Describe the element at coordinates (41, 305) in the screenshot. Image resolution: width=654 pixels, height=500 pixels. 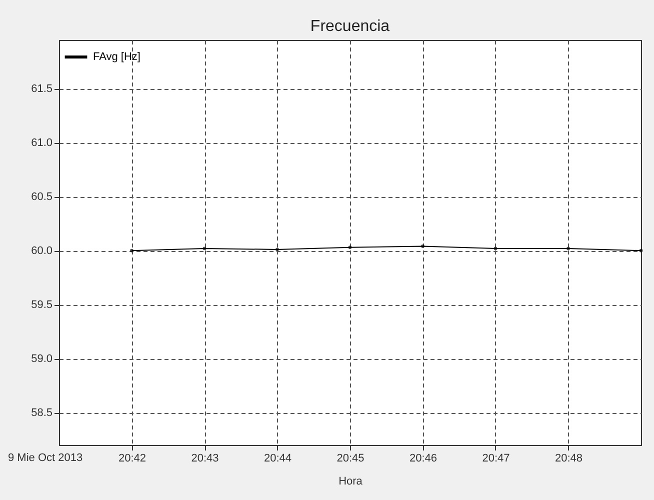
I see `y-tick-label: 59.5` at that location.